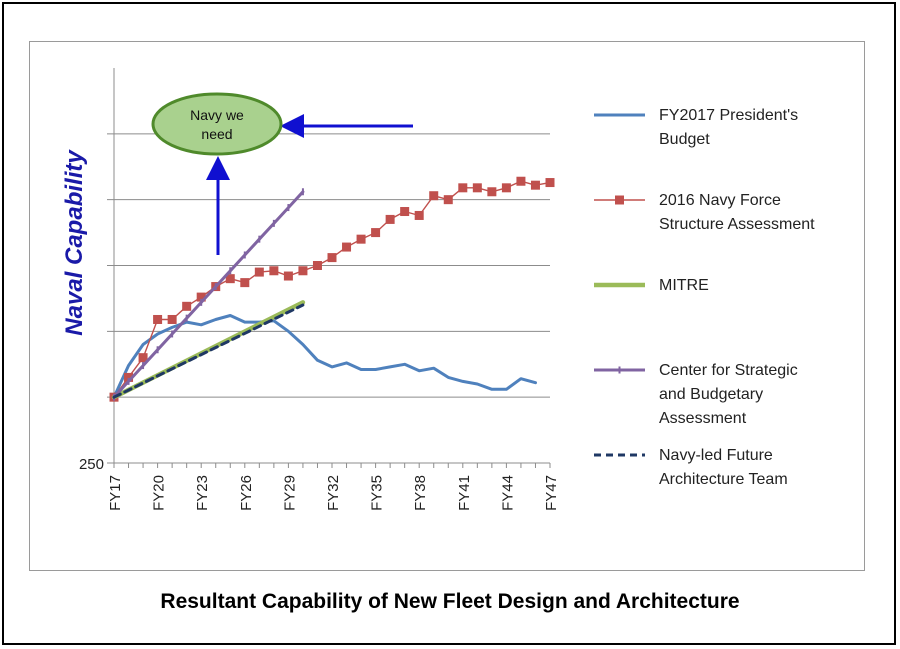 Image resolution: width=900 pixels, height=649 pixels. Describe the element at coordinates (217, 115) in the screenshot. I see `annotation-text: Navy we` at that location.